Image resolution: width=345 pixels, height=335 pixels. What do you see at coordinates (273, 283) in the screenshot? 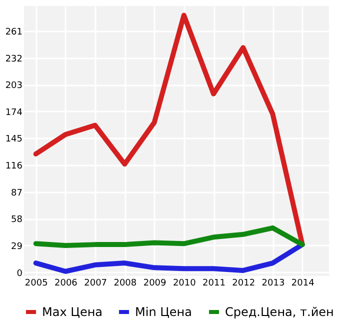
I see `x-tick-label: 2013` at bounding box center [273, 283].